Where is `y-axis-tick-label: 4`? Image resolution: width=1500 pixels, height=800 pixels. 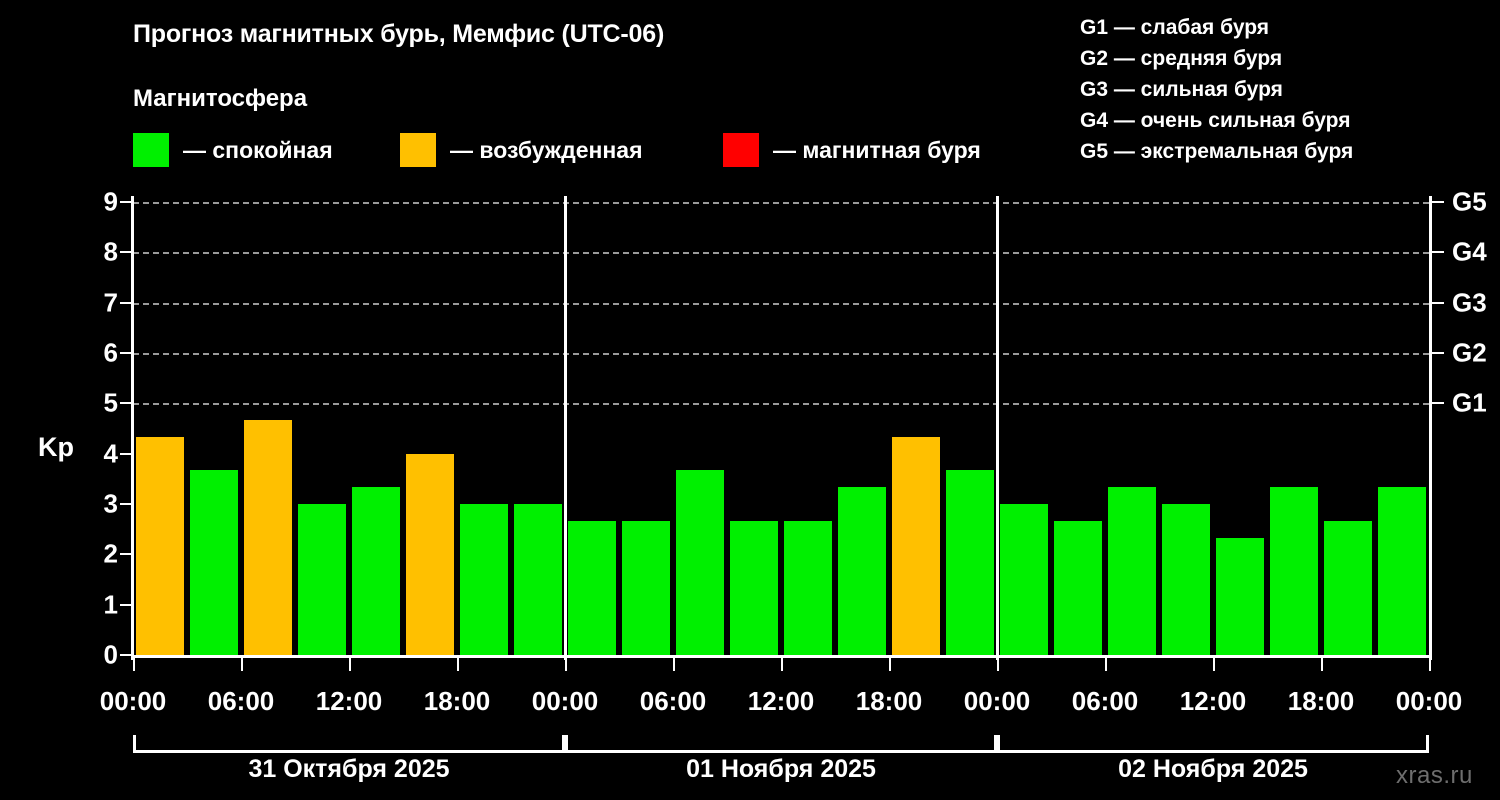 y-axis-tick-label: 4 is located at coordinates (110, 453).